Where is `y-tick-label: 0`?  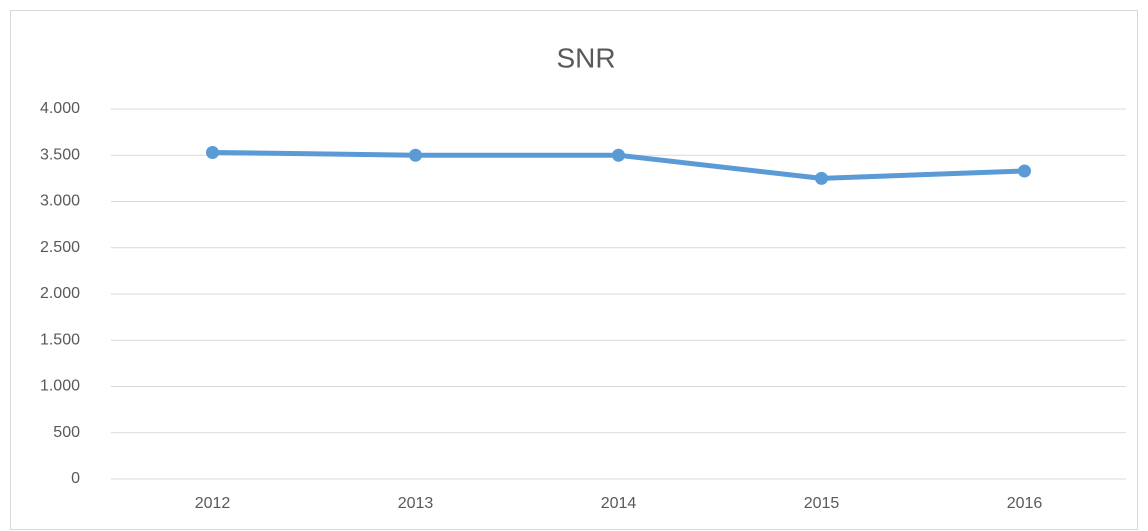 y-tick-label: 0 is located at coordinates (75, 478).